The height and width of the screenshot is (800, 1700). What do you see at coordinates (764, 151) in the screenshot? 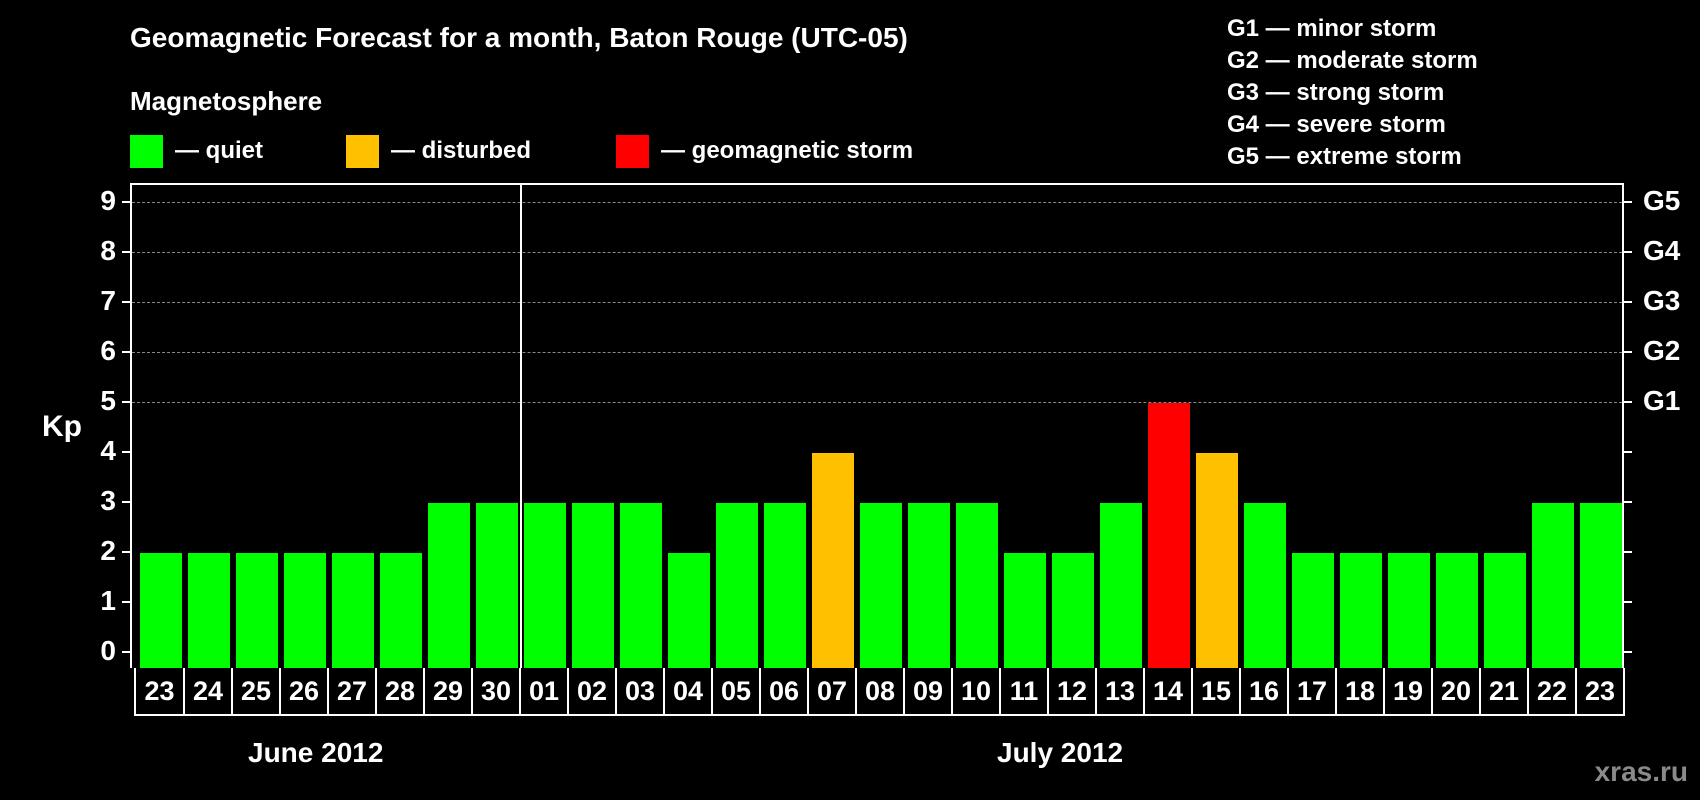
I see `legend-storm: — geomagnetic storm` at bounding box center [764, 151].